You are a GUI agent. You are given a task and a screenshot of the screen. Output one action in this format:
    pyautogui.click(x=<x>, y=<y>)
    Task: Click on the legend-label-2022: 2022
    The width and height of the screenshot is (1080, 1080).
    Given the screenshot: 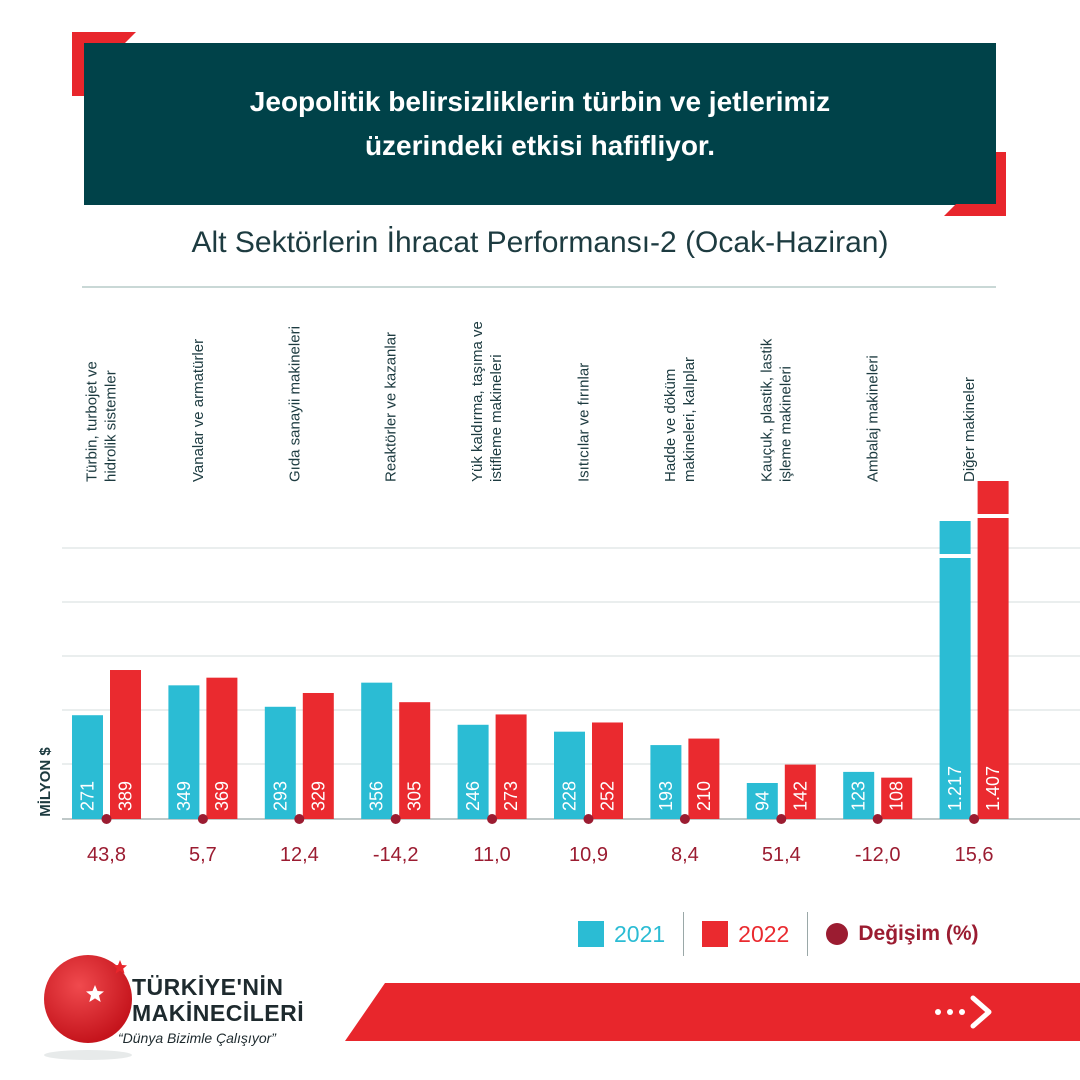 What is the action you would take?
    pyautogui.click(x=764, y=933)
    